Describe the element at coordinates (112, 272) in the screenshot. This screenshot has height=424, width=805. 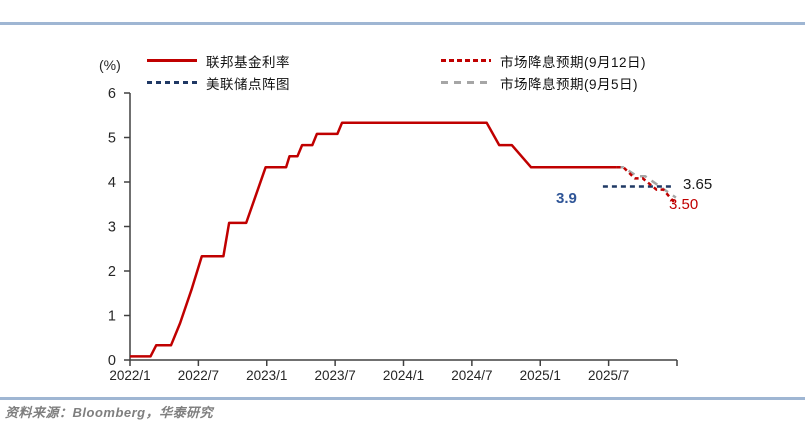
I see `y-tick-label: 2` at that location.